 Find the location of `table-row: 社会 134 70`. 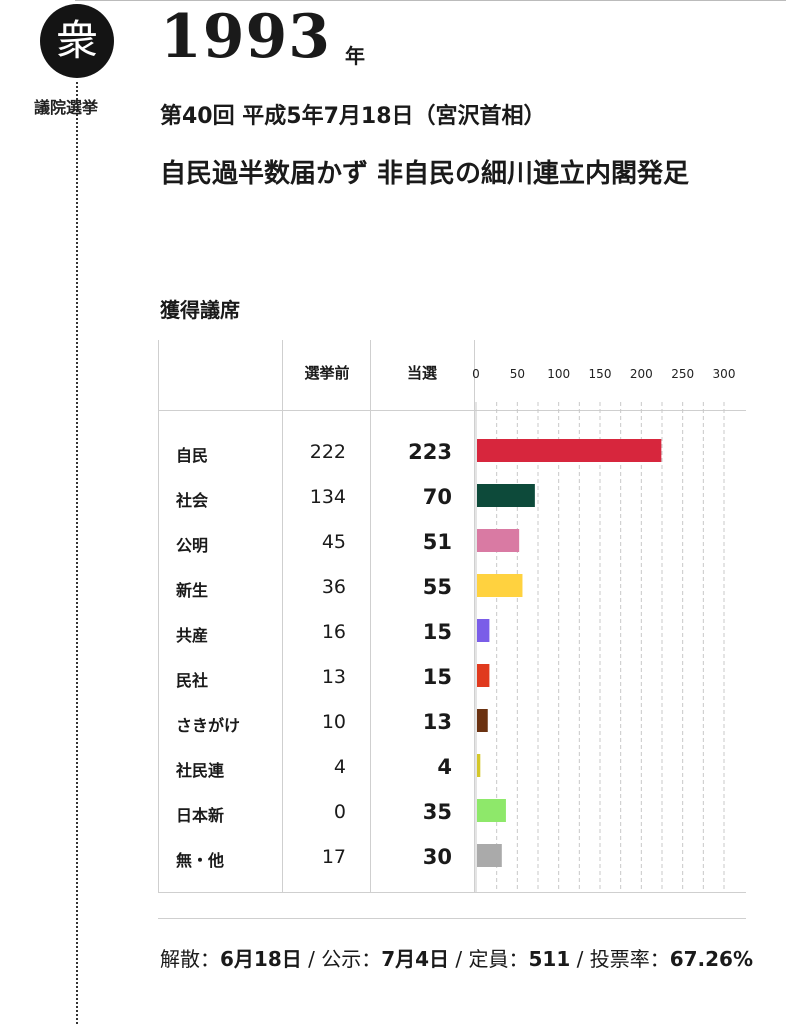

table-row: 社会 134 70 is located at coordinates (452, 497).